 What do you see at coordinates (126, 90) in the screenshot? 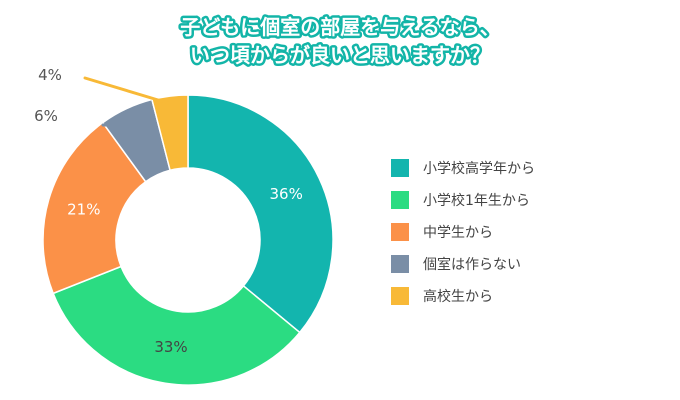
I see `leader-line` at bounding box center [126, 90].